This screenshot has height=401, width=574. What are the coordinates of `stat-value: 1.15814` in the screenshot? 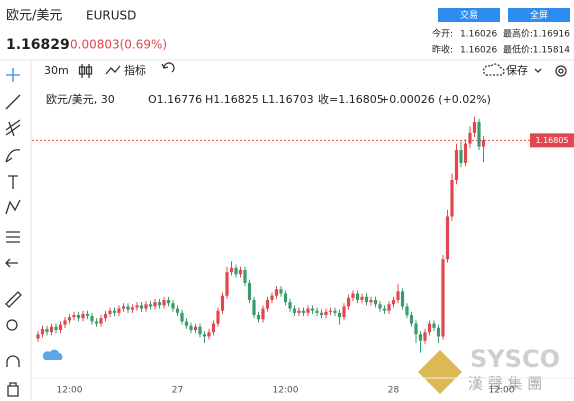 It's located at (551, 51).